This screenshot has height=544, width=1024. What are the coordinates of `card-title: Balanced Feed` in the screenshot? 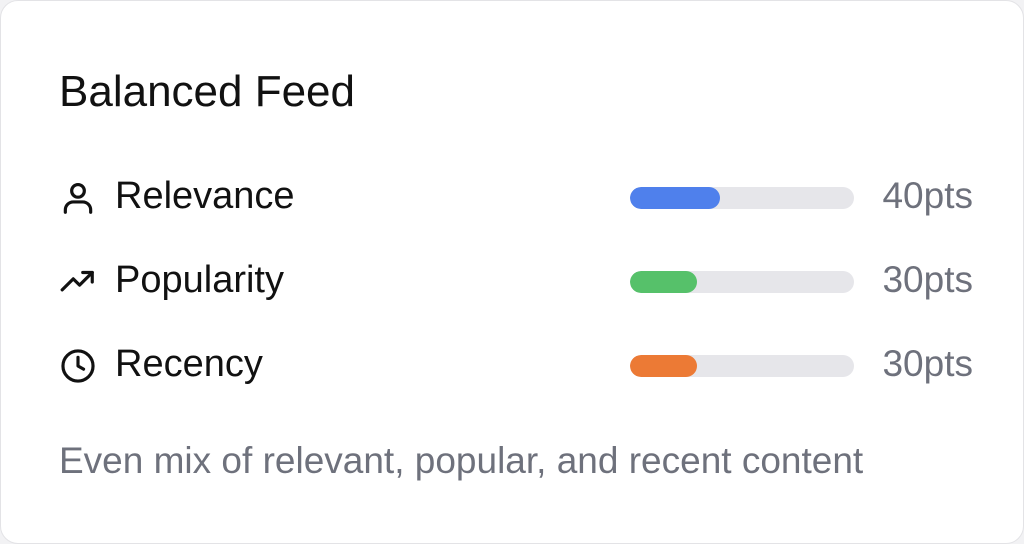 It's located at (207, 91).